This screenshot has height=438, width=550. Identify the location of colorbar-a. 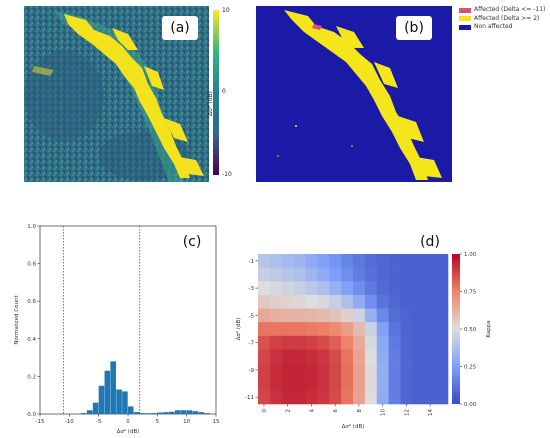
(216, 92).